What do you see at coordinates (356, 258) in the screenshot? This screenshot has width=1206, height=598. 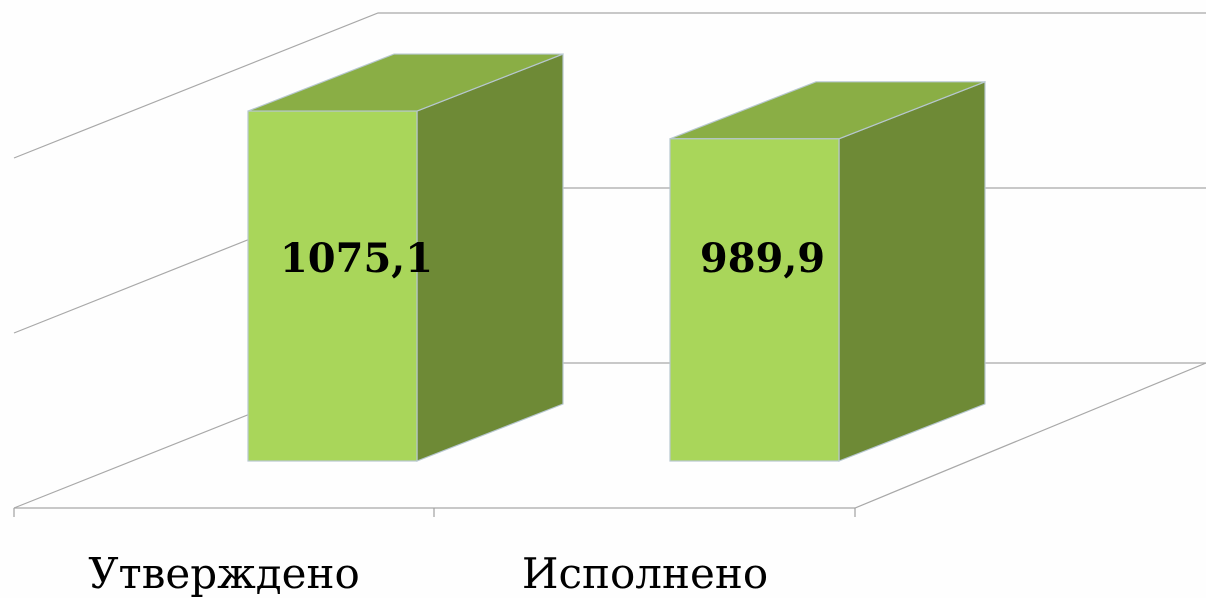 I see `data-label: 1075,1` at bounding box center [356, 258].